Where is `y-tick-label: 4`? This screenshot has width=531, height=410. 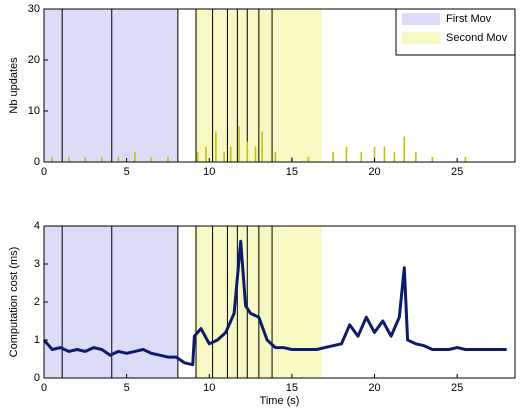
y-tick-label: 4 is located at coordinates (37, 226).